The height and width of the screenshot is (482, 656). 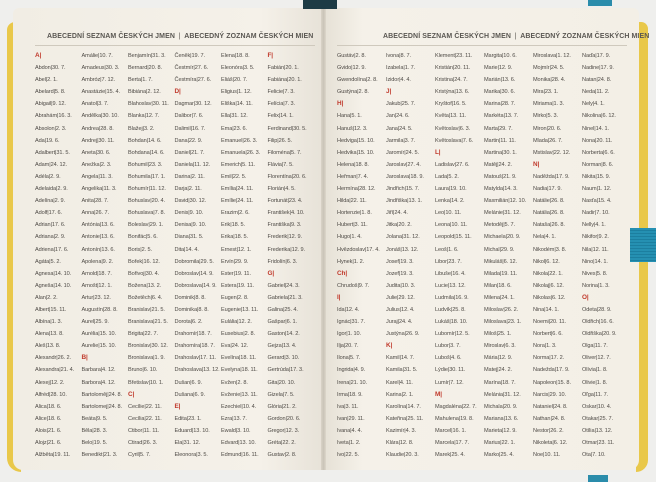 What do you see at coordinates (241, 152) in the screenshot?
I see `name-entry: Emanuela|26. 3.` at bounding box center [241, 152].